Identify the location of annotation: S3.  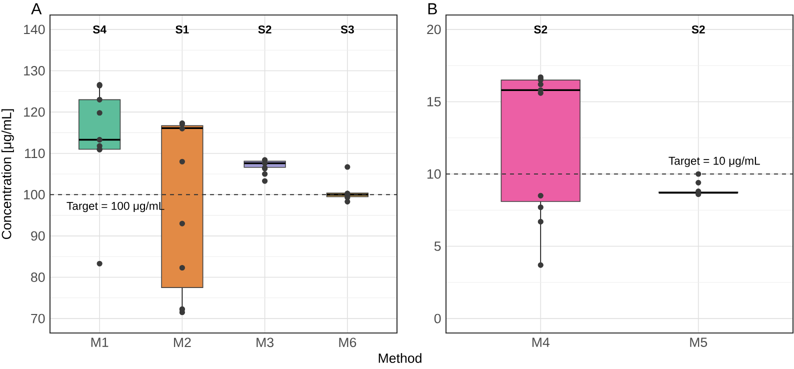
(347, 29).